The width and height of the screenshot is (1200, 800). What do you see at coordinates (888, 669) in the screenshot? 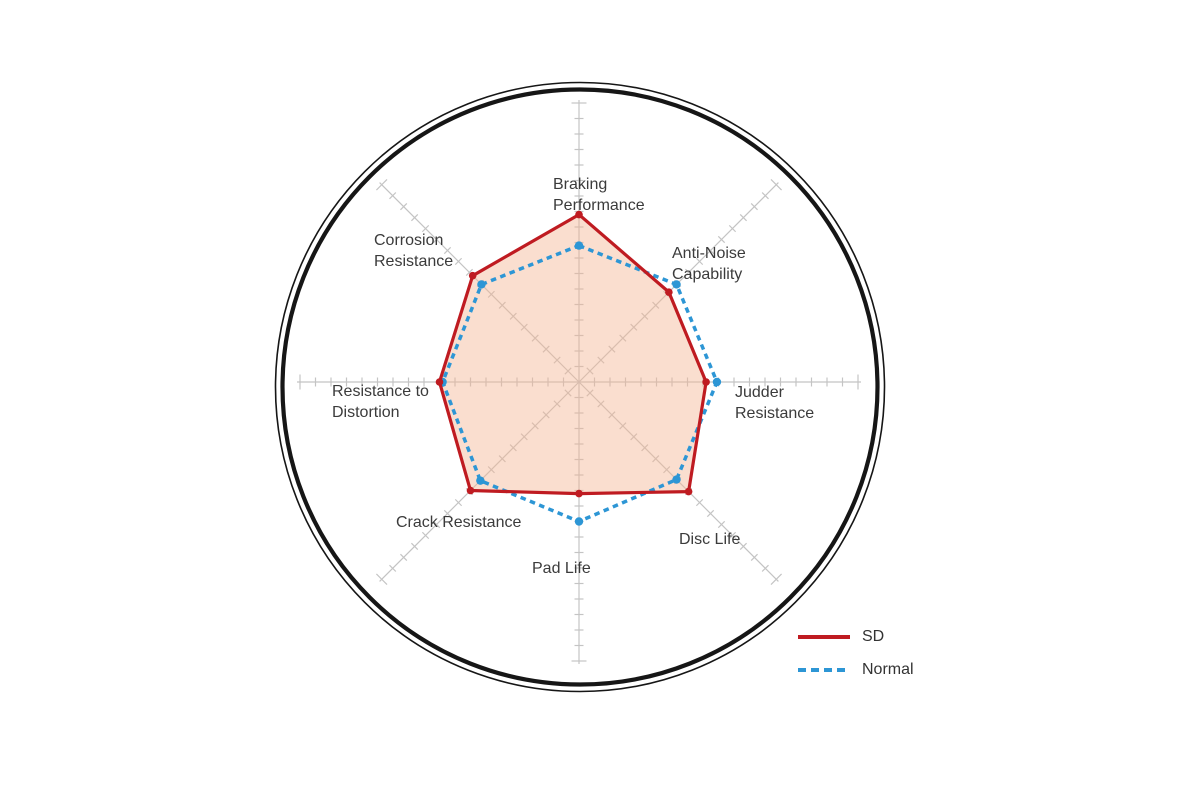
I see `legend-label-normal: Normal` at bounding box center [888, 669].